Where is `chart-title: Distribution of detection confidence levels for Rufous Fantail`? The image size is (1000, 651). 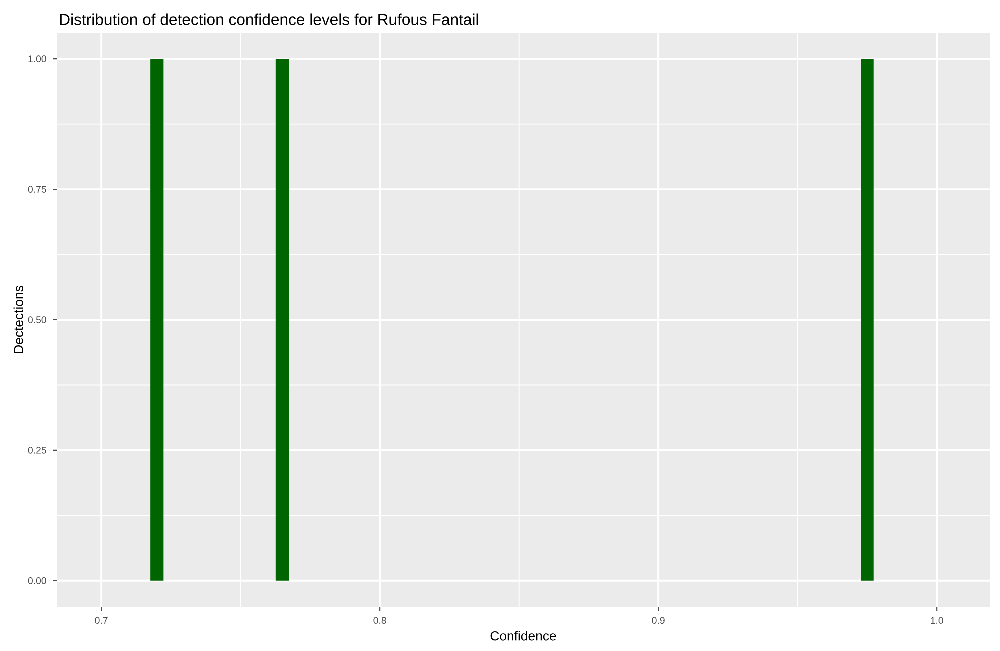 chart-title: Distribution of detection confidence levels for Rufous Fantail is located at coordinates (269, 20).